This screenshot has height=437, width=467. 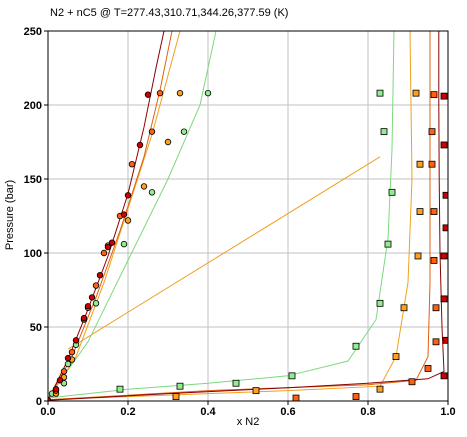 I want to click on x-axis-label: x N2, so click(x=248, y=422).